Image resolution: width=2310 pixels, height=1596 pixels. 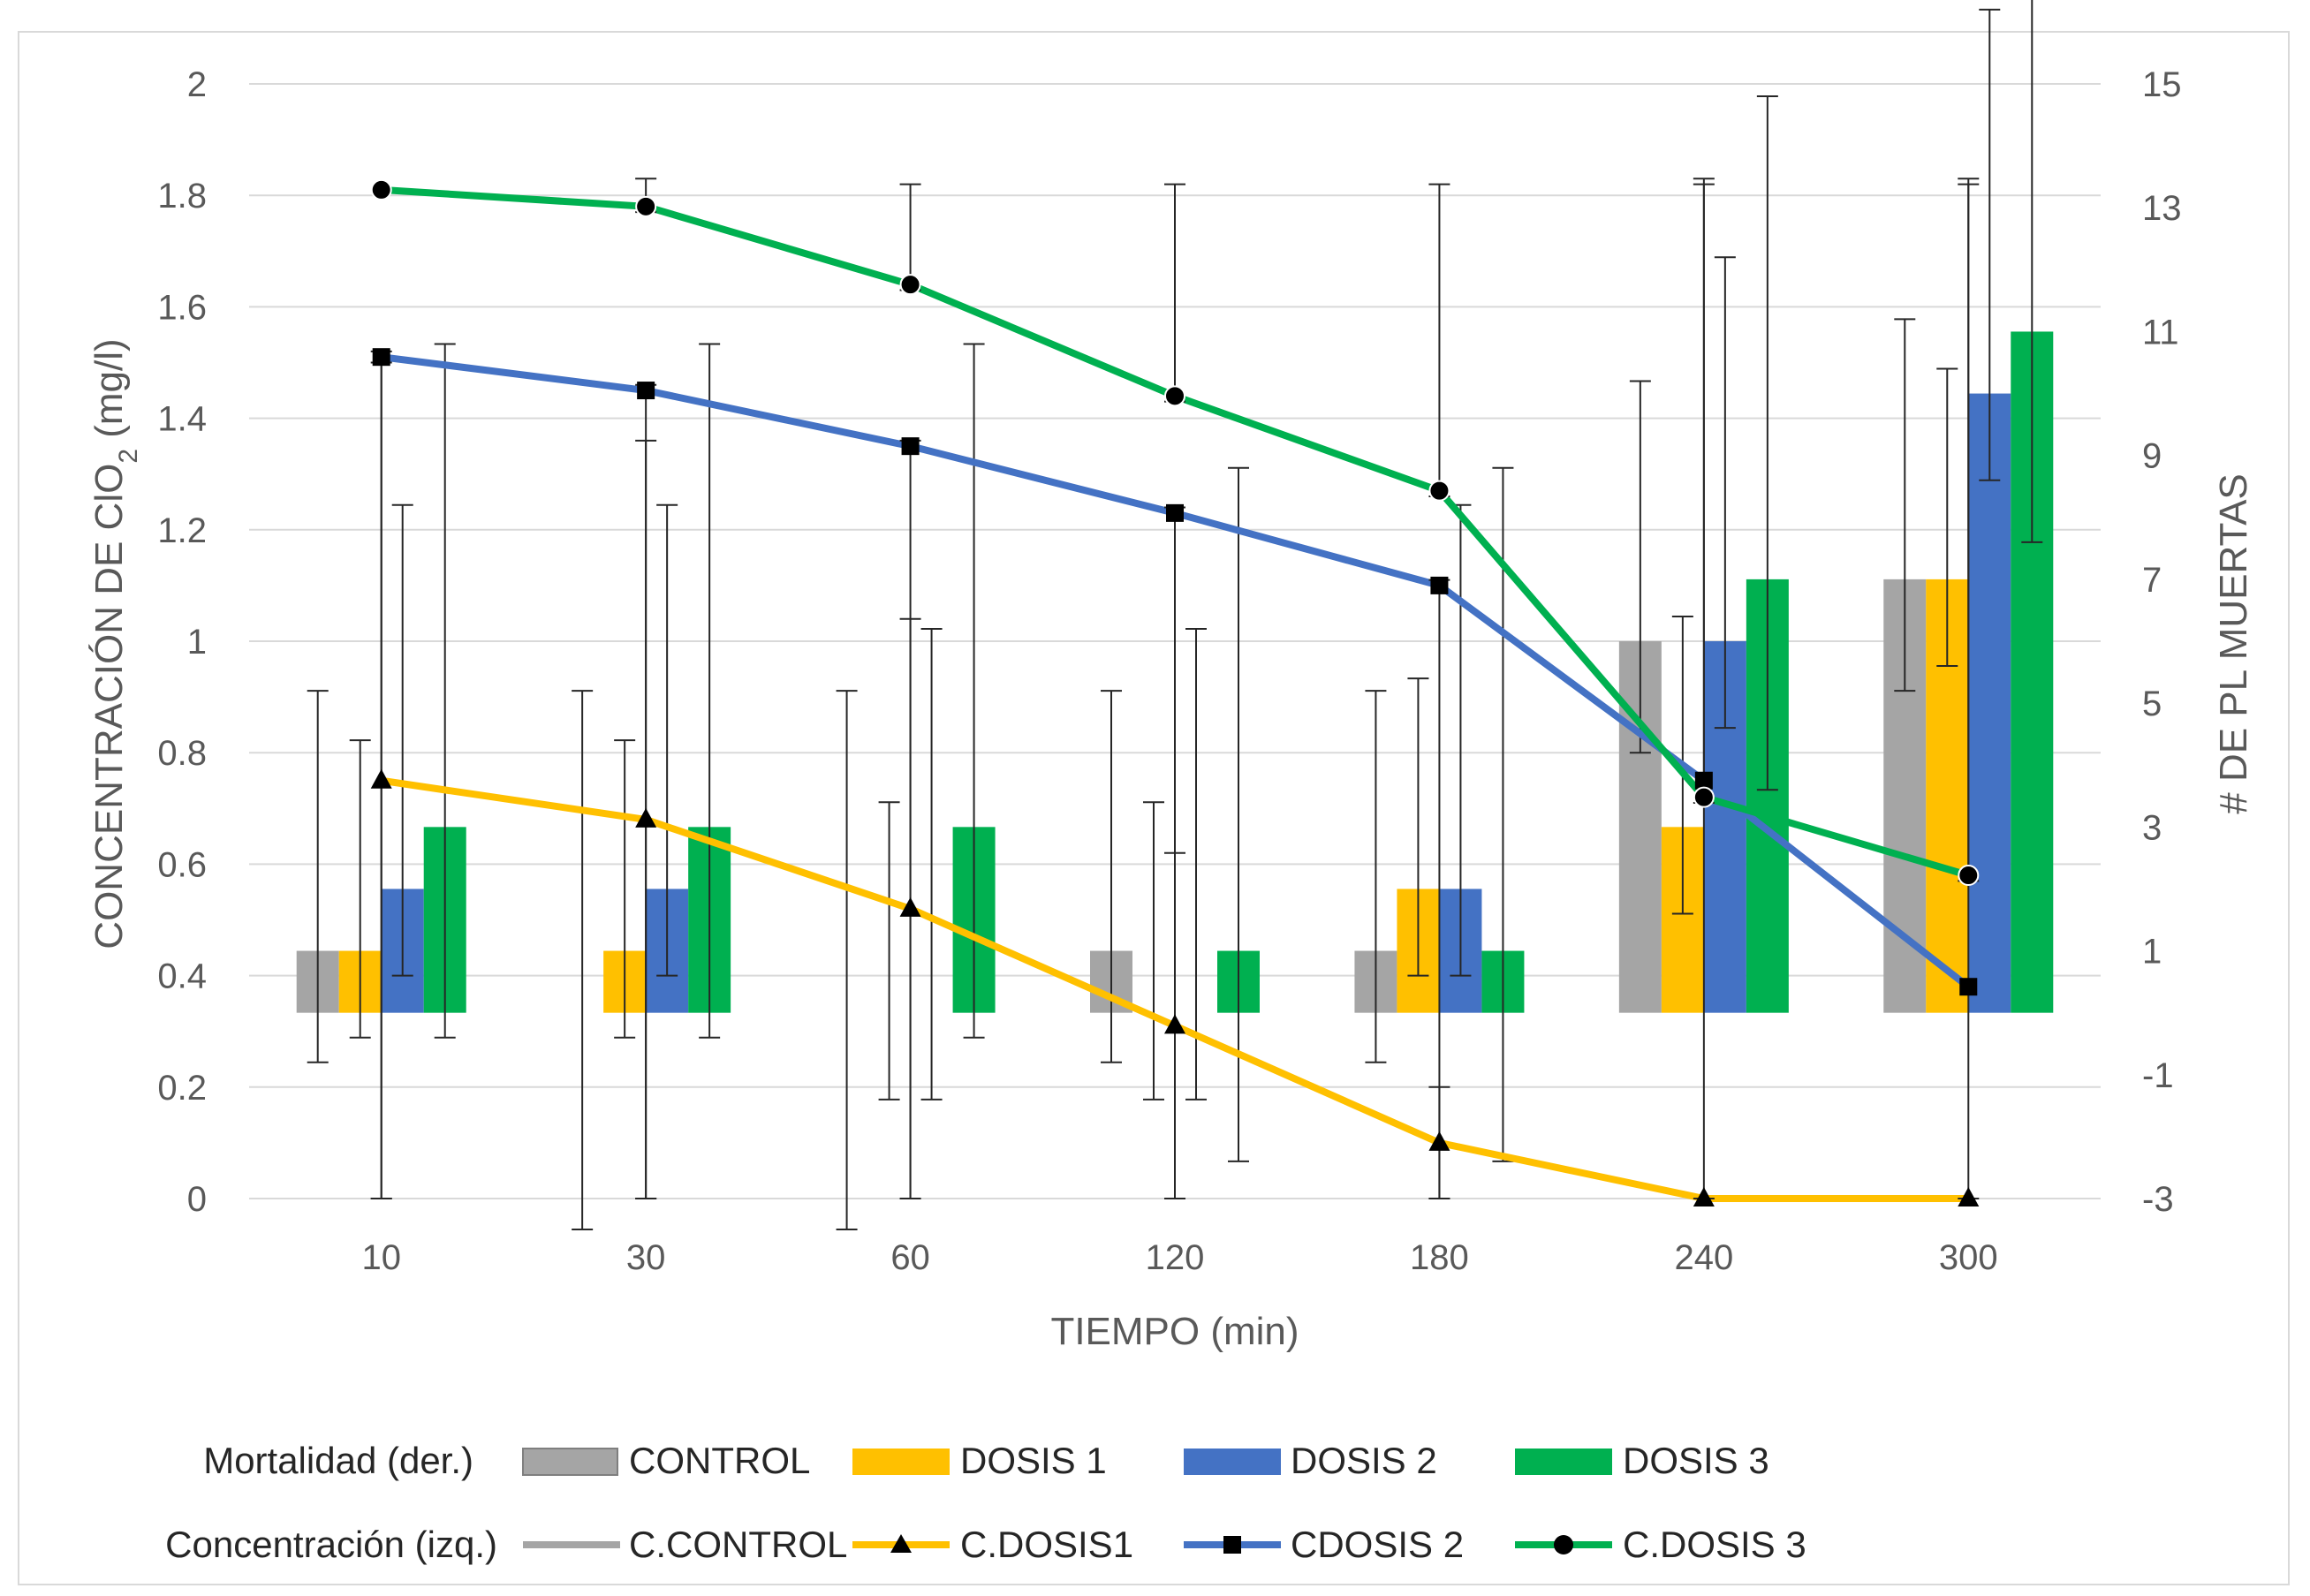 I want to click on legend-item-cdosis-2: CDOSIS 2, so click(x=1324, y=1544).